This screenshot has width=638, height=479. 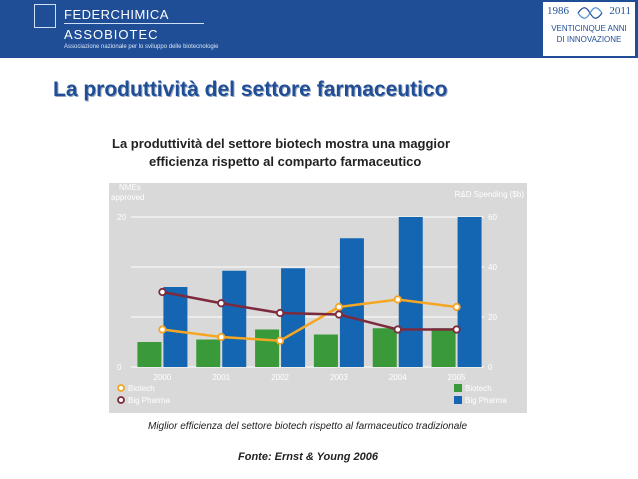 What do you see at coordinates (130, 187) in the screenshot?
I see `left-axis-label-line1: NMEs` at bounding box center [130, 187].